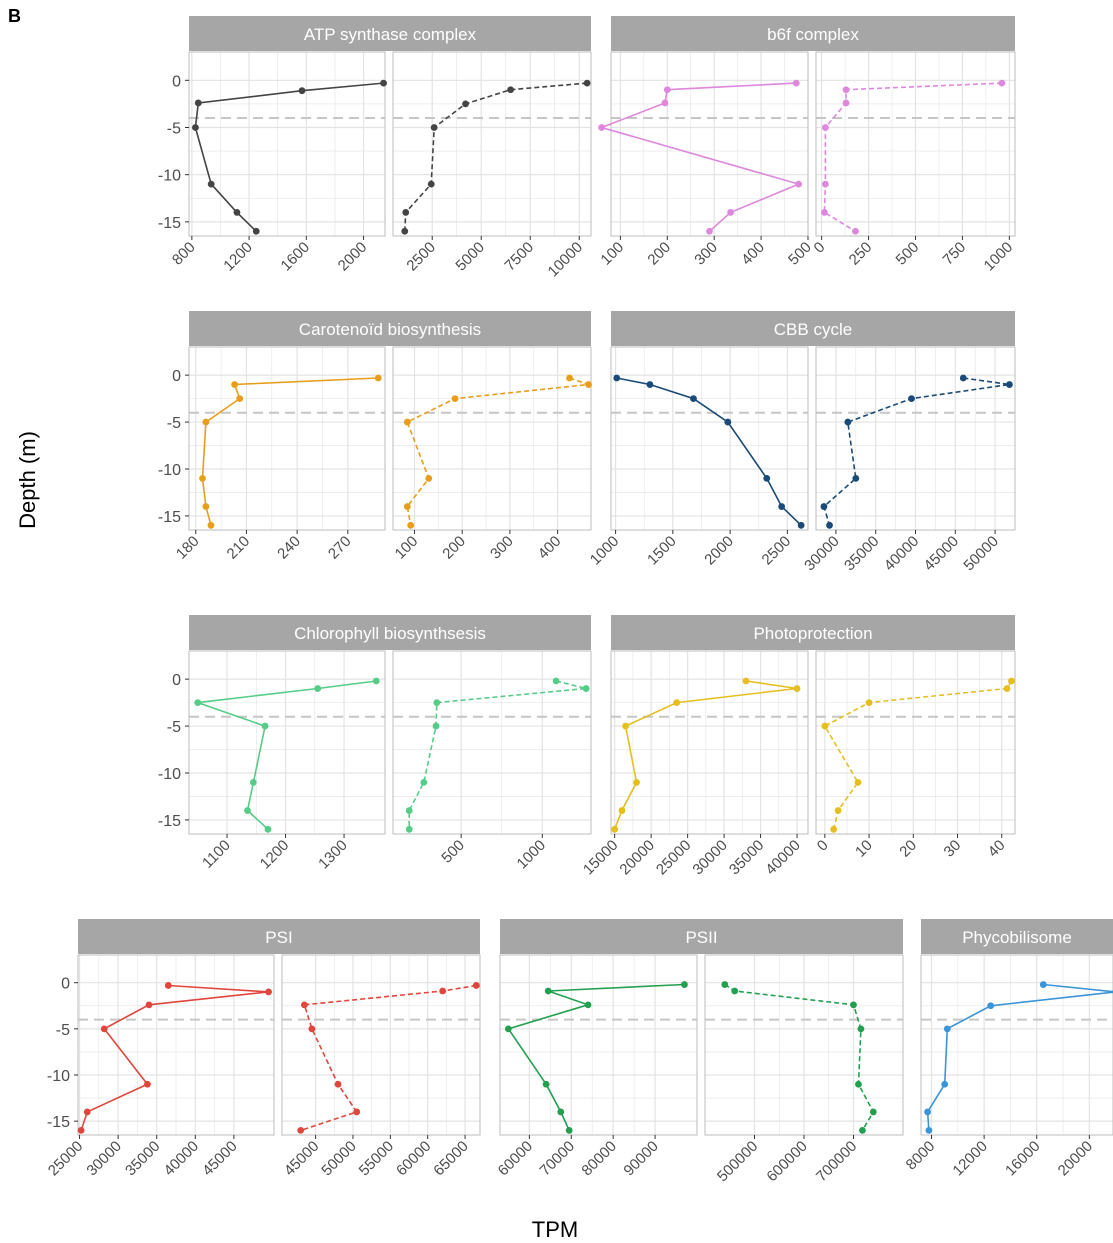  What do you see at coordinates (104, 1159) in the screenshot?
I see `x-tick-label: 30000` at bounding box center [104, 1159].